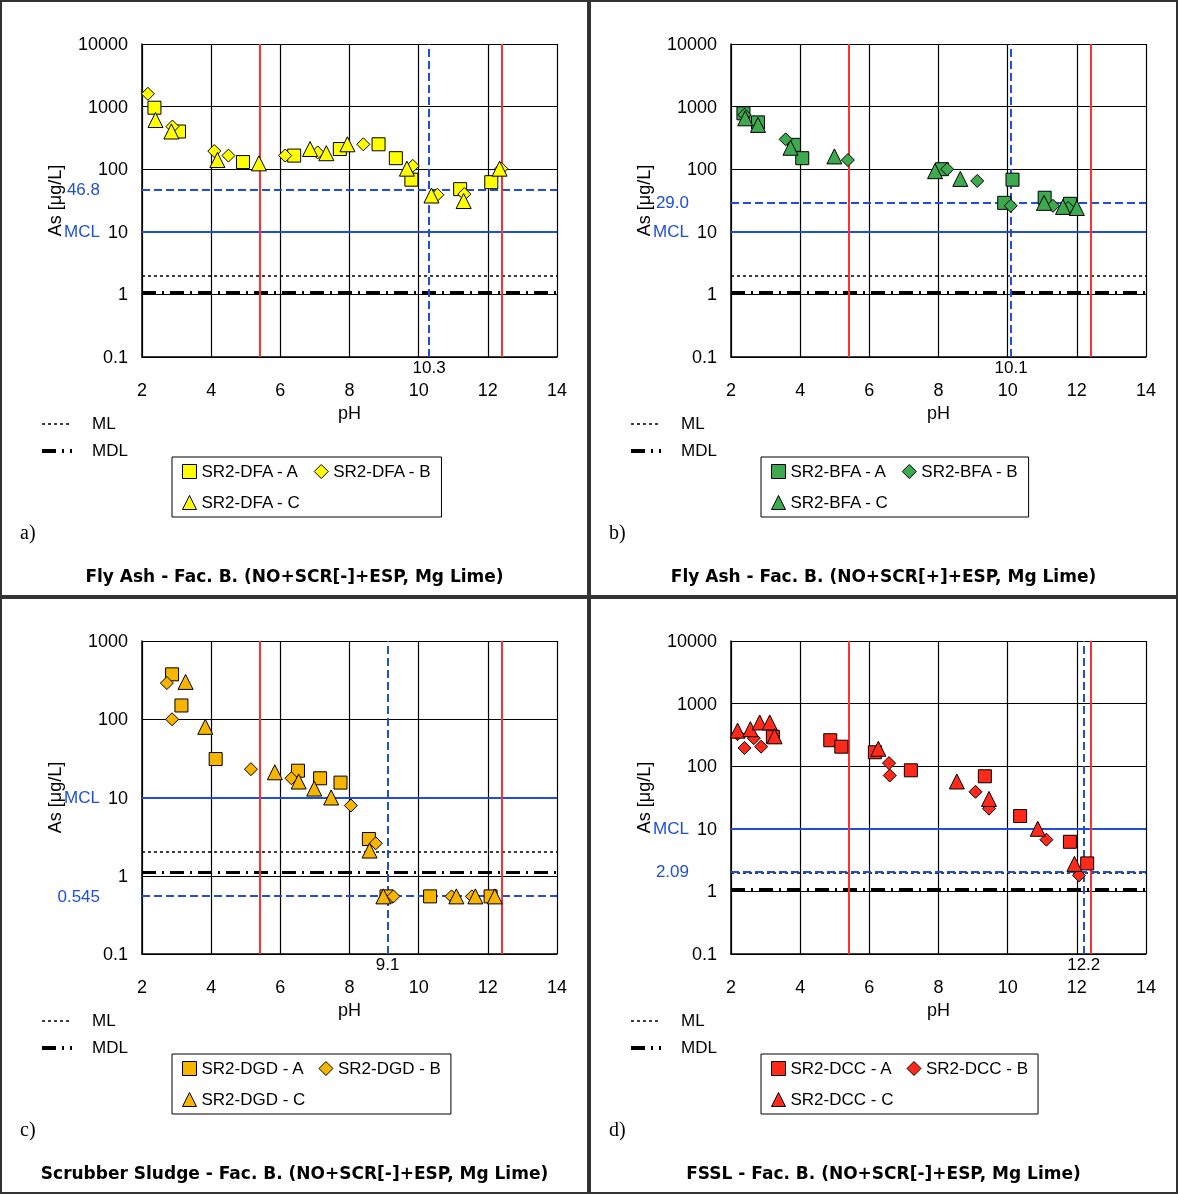 The width and height of the screenshot is (1179, 1194). I want to click on legend-label: SR2-DFA - B, so click(382, 471).